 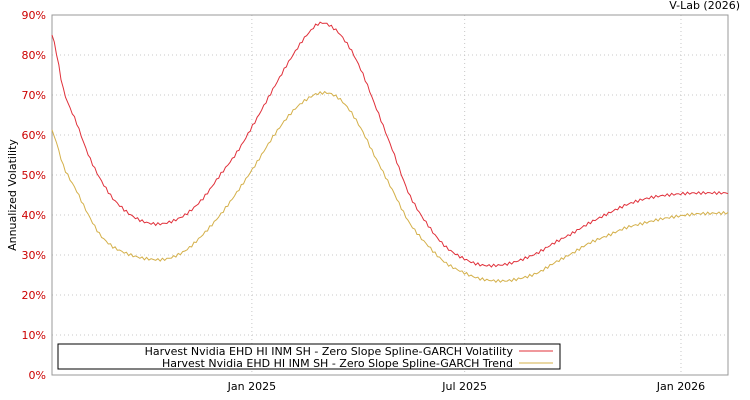 I want to click on y-tick-label: 0%, so click(x=37, y=375).